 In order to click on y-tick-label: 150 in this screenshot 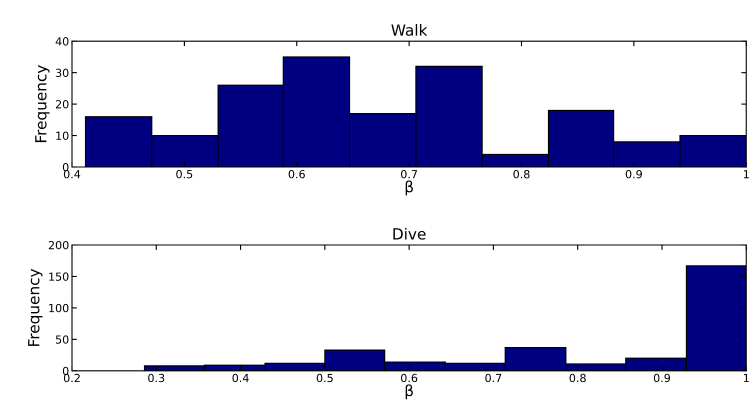, I will do `click(58, 276)`.